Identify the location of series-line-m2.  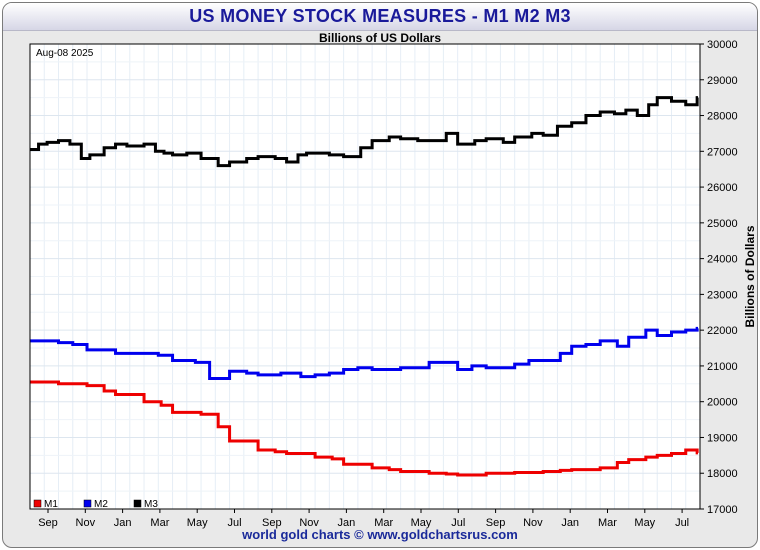
(364, 353).